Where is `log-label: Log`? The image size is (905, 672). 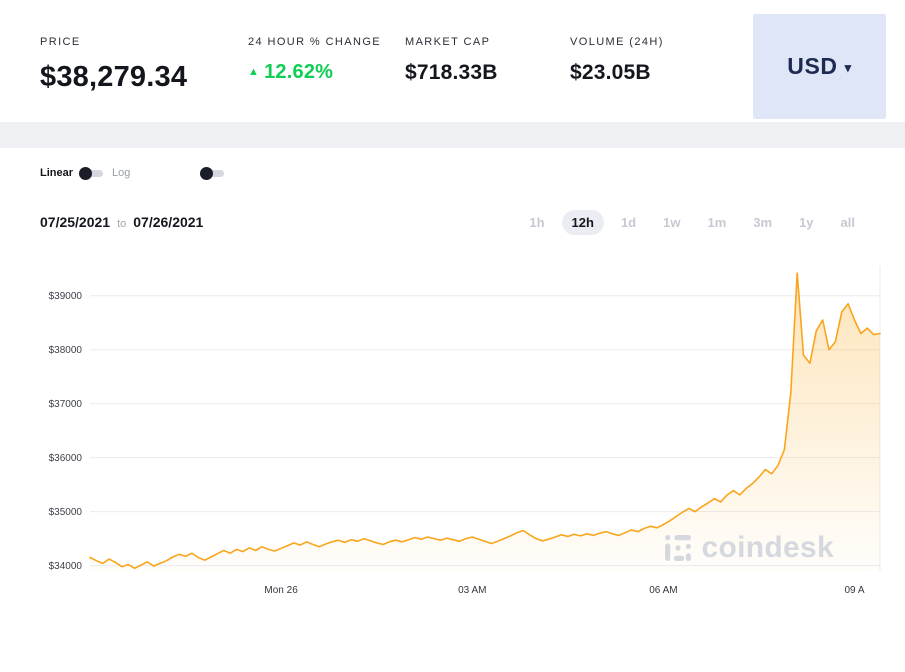 log-label: Log is located at coordinates (121, 173).